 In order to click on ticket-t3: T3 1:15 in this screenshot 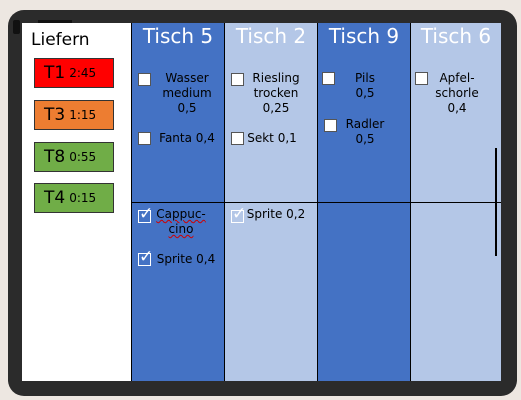, I will do `click(74, 115)`.